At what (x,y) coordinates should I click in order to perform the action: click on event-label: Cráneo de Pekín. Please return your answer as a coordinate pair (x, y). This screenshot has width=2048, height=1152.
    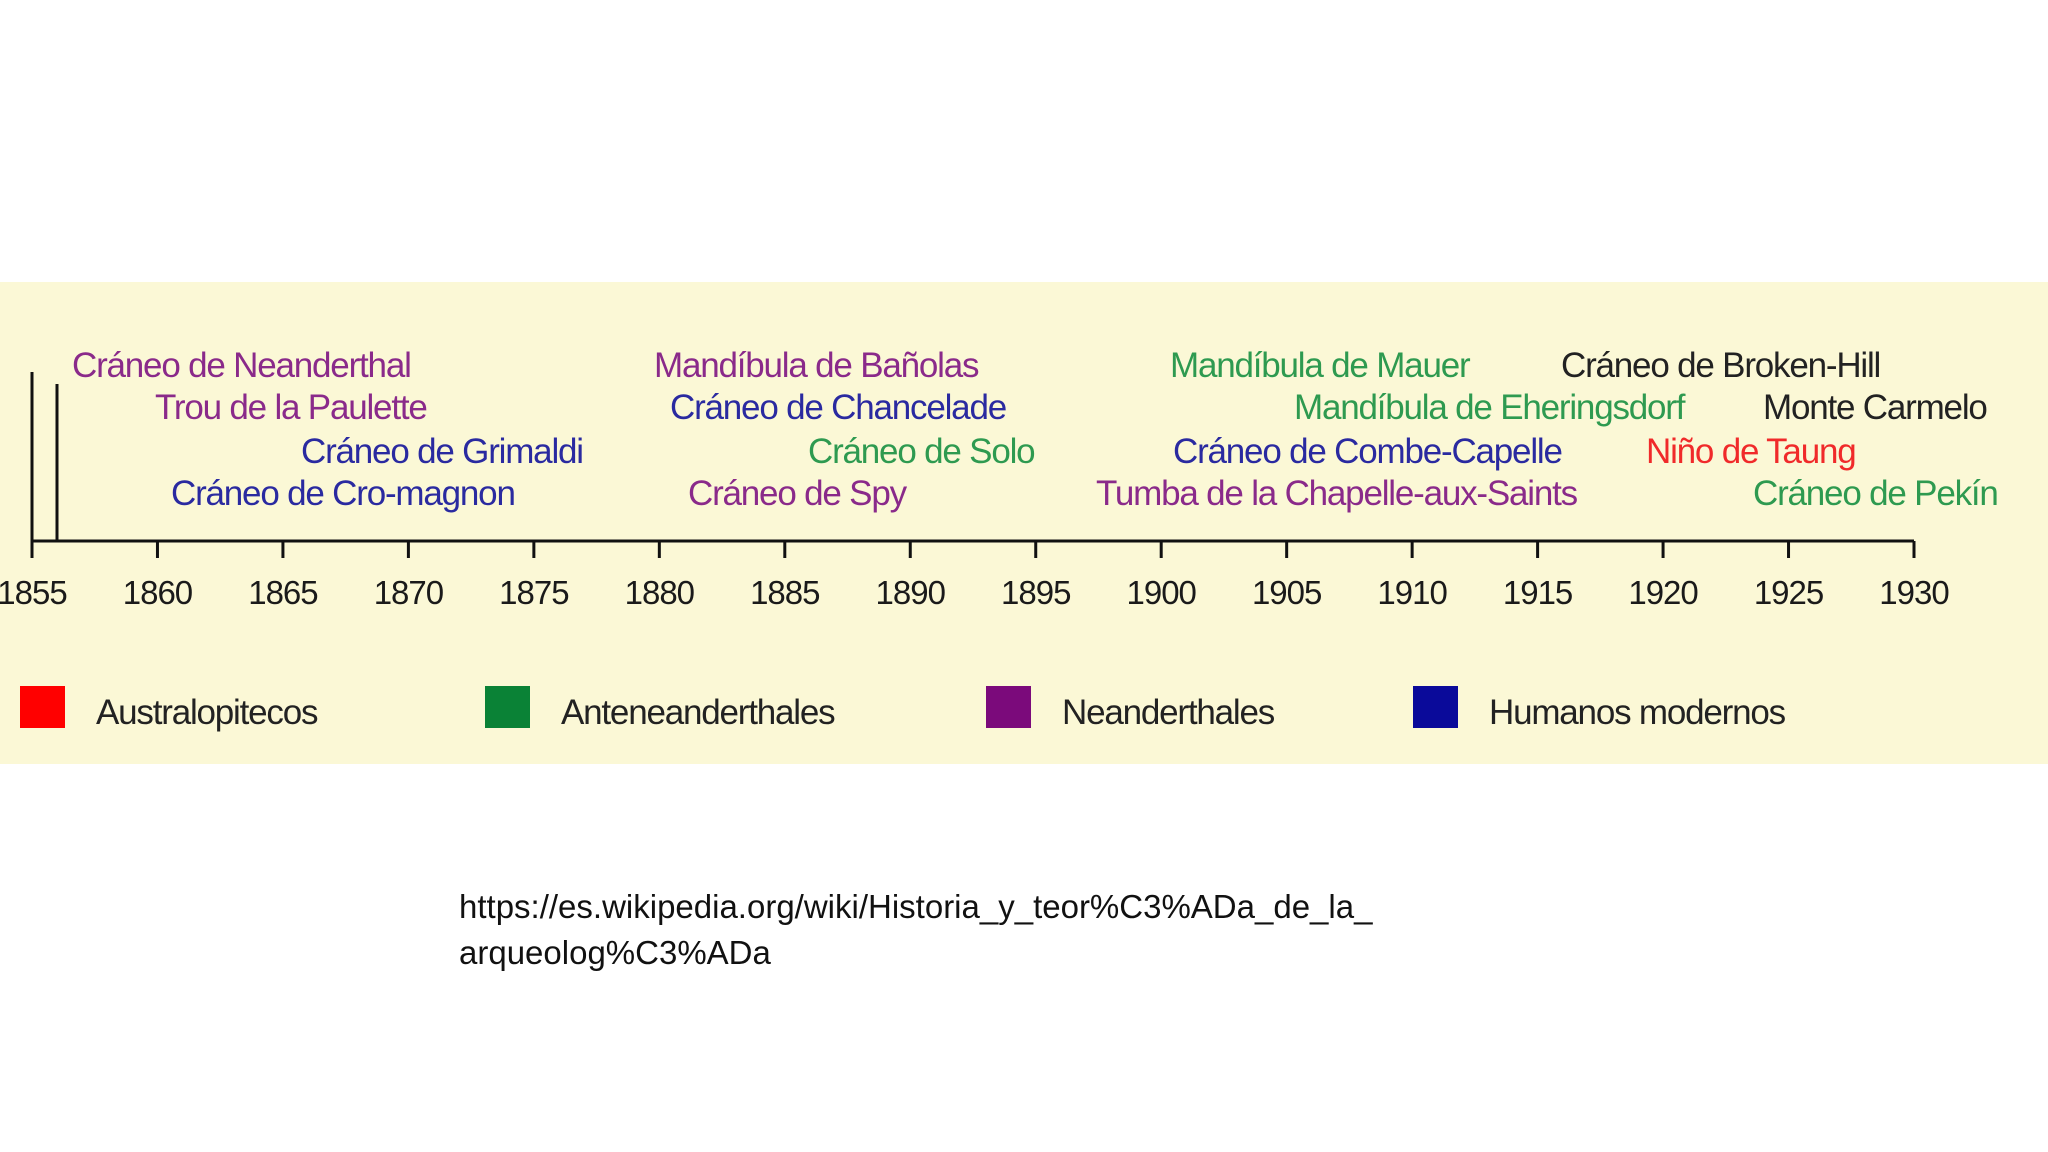
    Looking at the image, I should click on (1875, 493).